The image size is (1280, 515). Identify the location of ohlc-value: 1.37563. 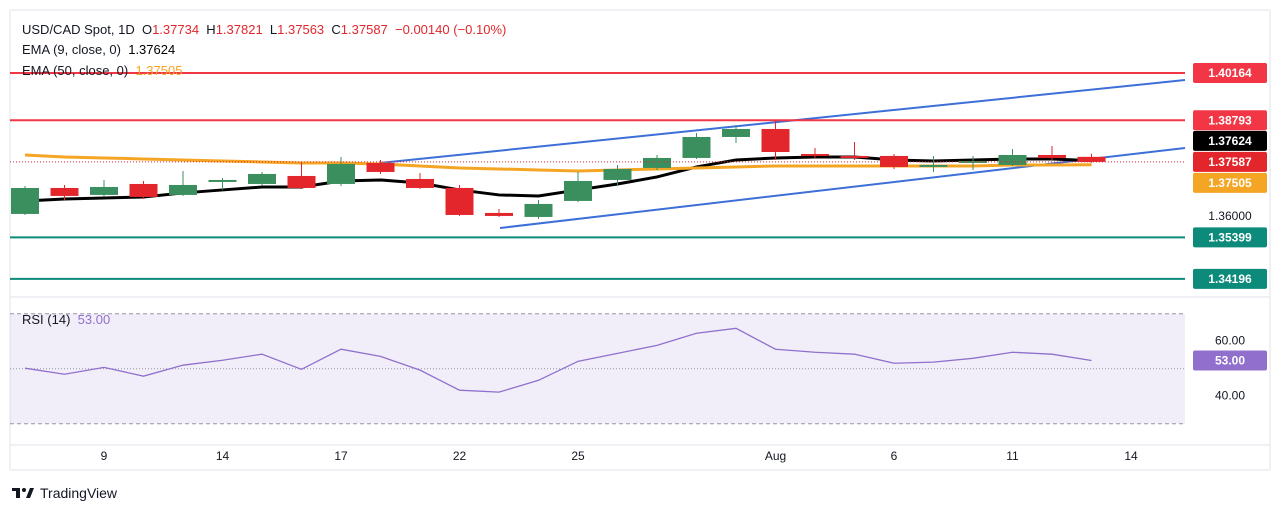
(301, 29).